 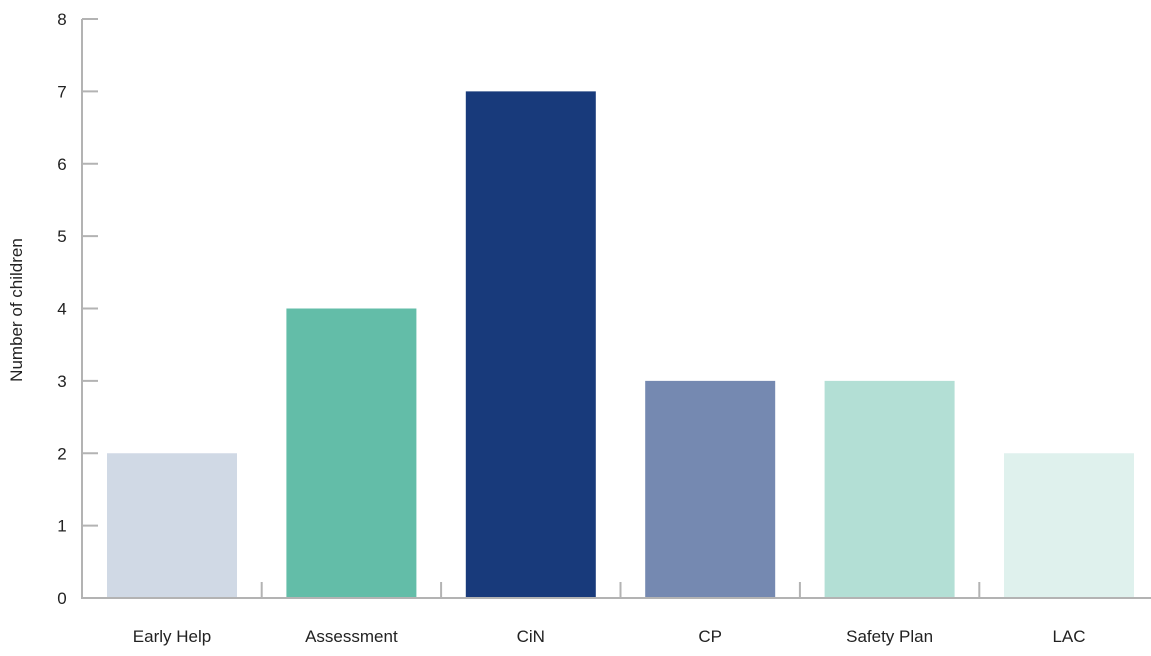 What do you see at coordinates (16, 310) in the screenshot?
I see `y-axis-title: Number of children` at bounding box center [16, 310].